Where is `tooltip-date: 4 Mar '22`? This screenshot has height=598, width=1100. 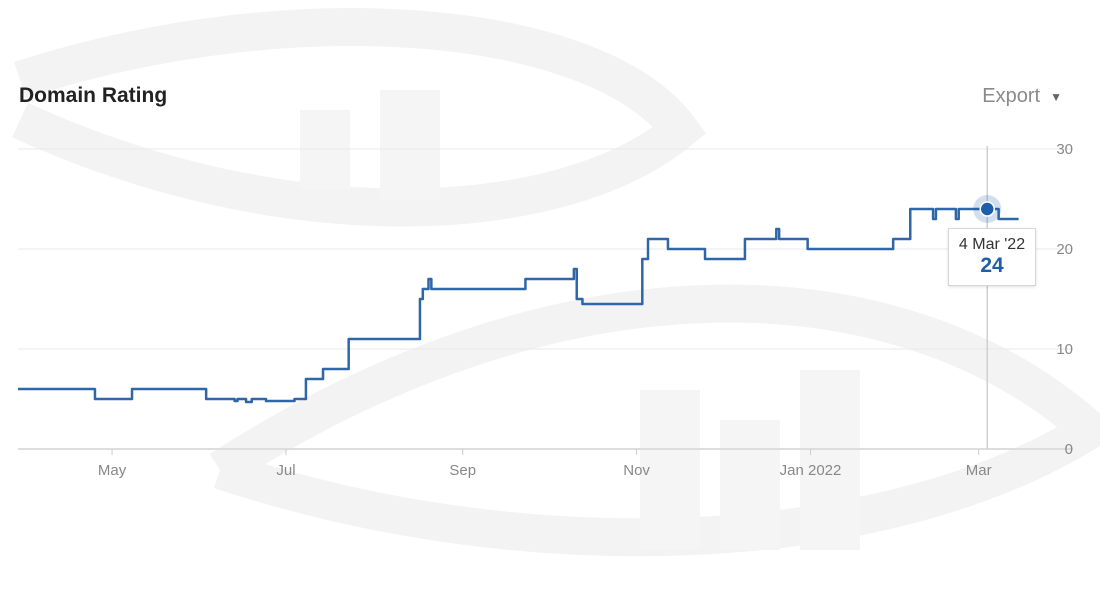 tooltip-date: 4 Mar '22 is located at coordinates (992, 244).